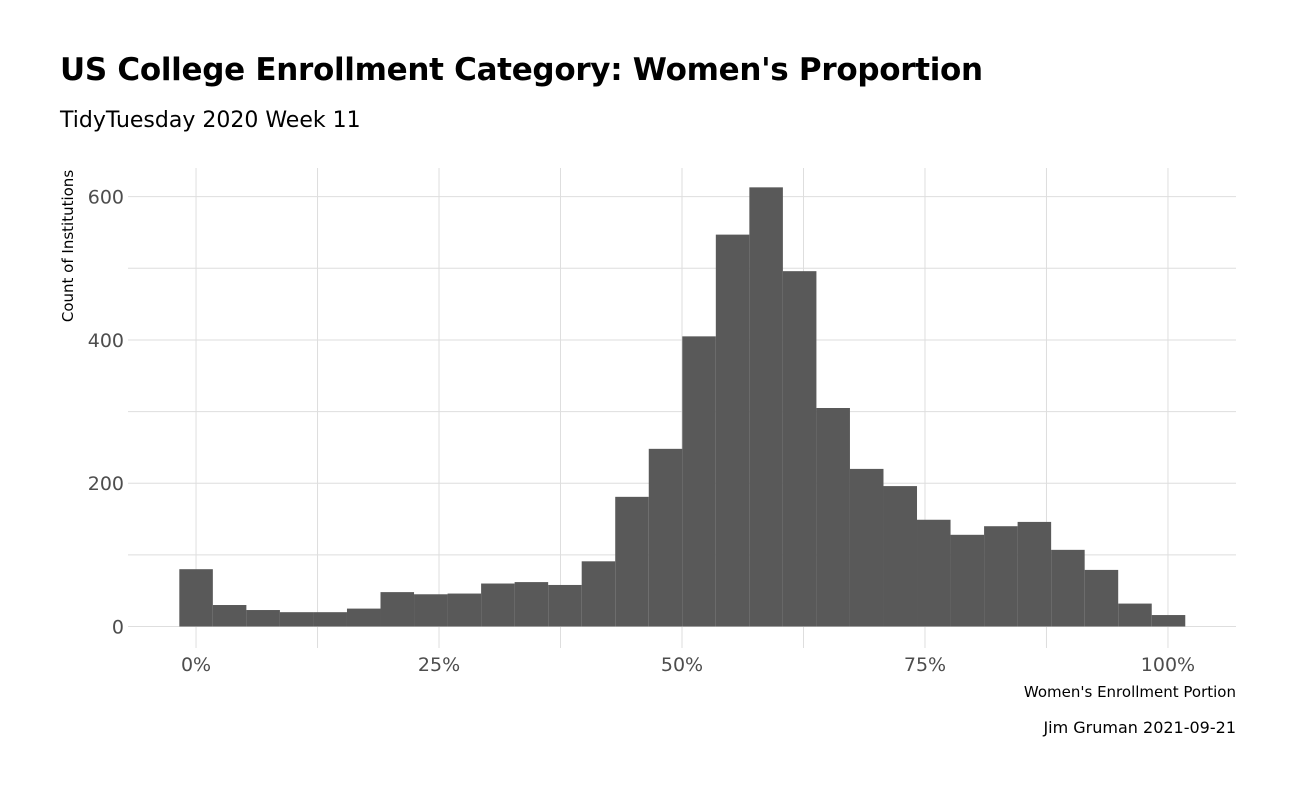 This screenshot has height=800, width=1296. I want to click on x-tick-label: 100%, so click(1168, 665).